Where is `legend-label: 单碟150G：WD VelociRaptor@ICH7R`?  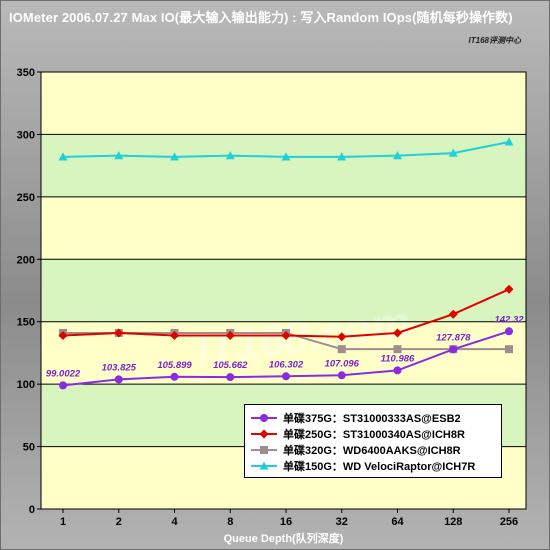
legend-label: 单碟150G：WD VelociRaptor@ICH7R is located at coordinates (379, 467).